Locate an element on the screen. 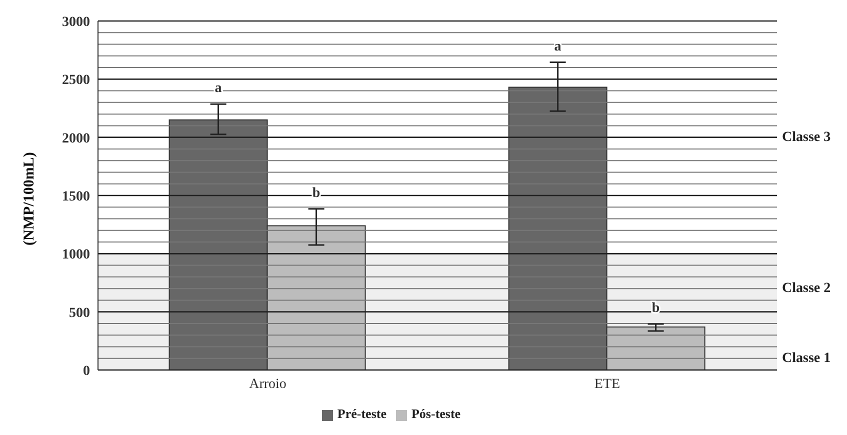 The width and height of the screenshot is (847, 435). y-tick-label: 2000 is located at coordinates (76, 138).